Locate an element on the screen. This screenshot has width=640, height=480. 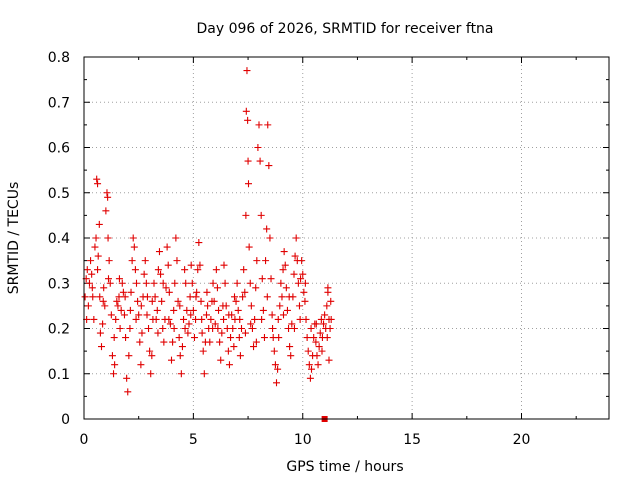
x-tick-label: 20 is located at coordinates (522, 440).